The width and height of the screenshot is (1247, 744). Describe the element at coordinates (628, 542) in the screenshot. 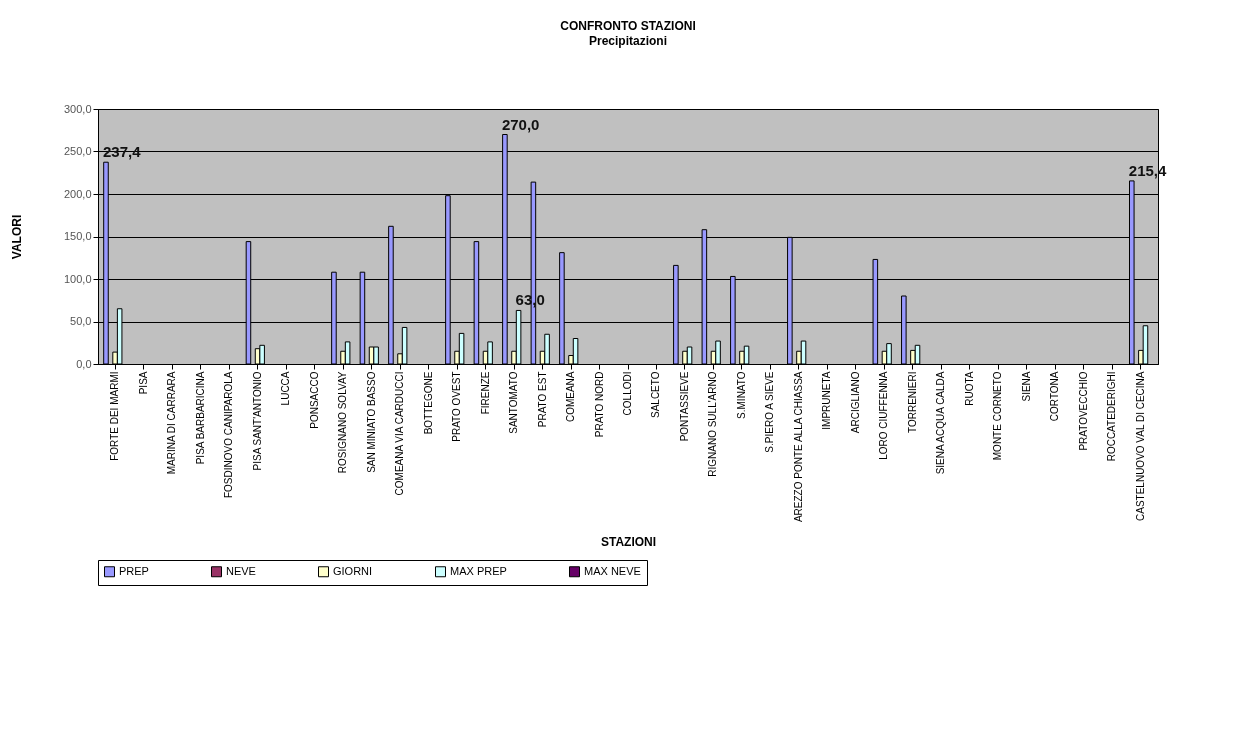

I see `x-axis-title: STAZIONI` at that location.